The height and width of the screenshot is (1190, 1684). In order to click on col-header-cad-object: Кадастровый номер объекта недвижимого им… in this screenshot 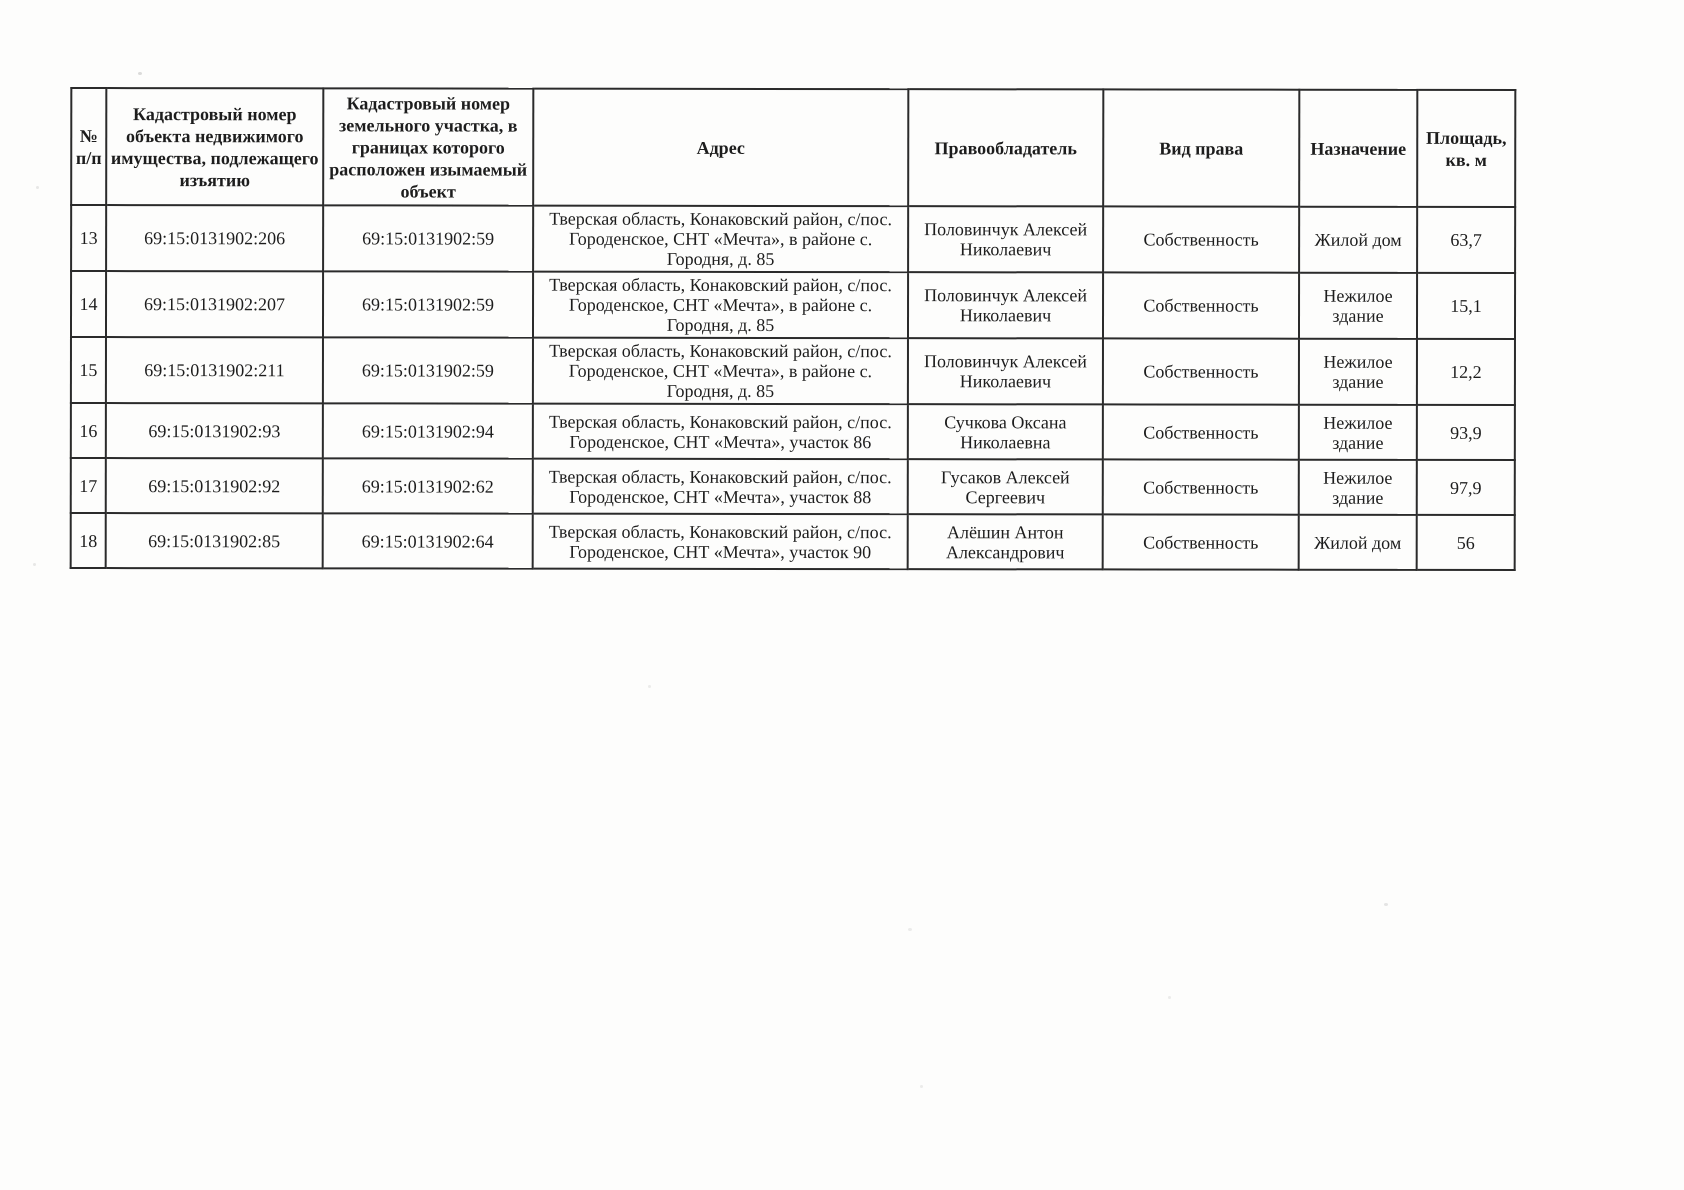, I will do `click(215, 147)`.